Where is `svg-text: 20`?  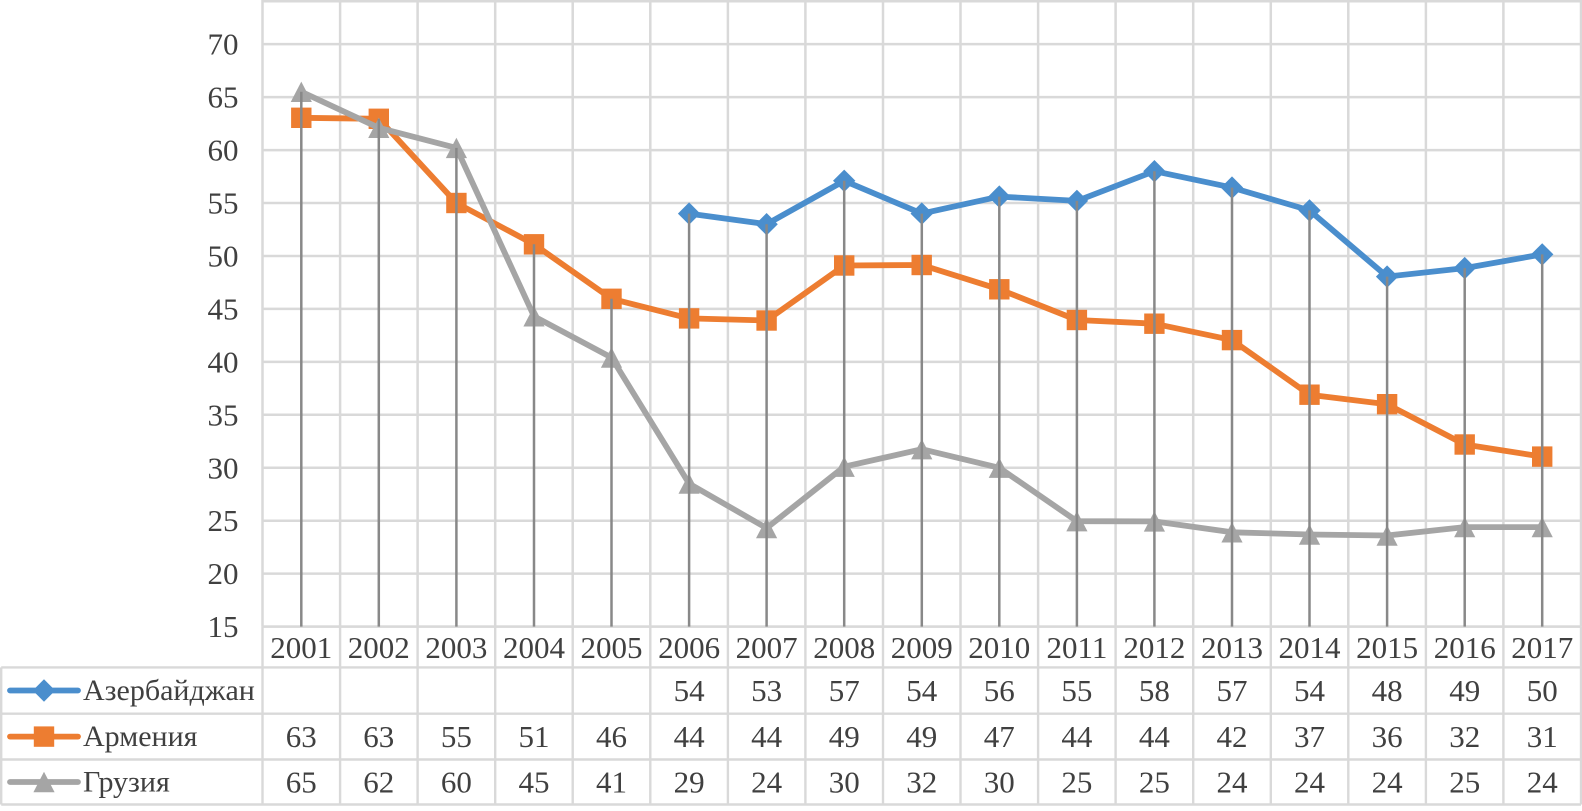 svg-text: 20 is located at coordinates (223, 573).